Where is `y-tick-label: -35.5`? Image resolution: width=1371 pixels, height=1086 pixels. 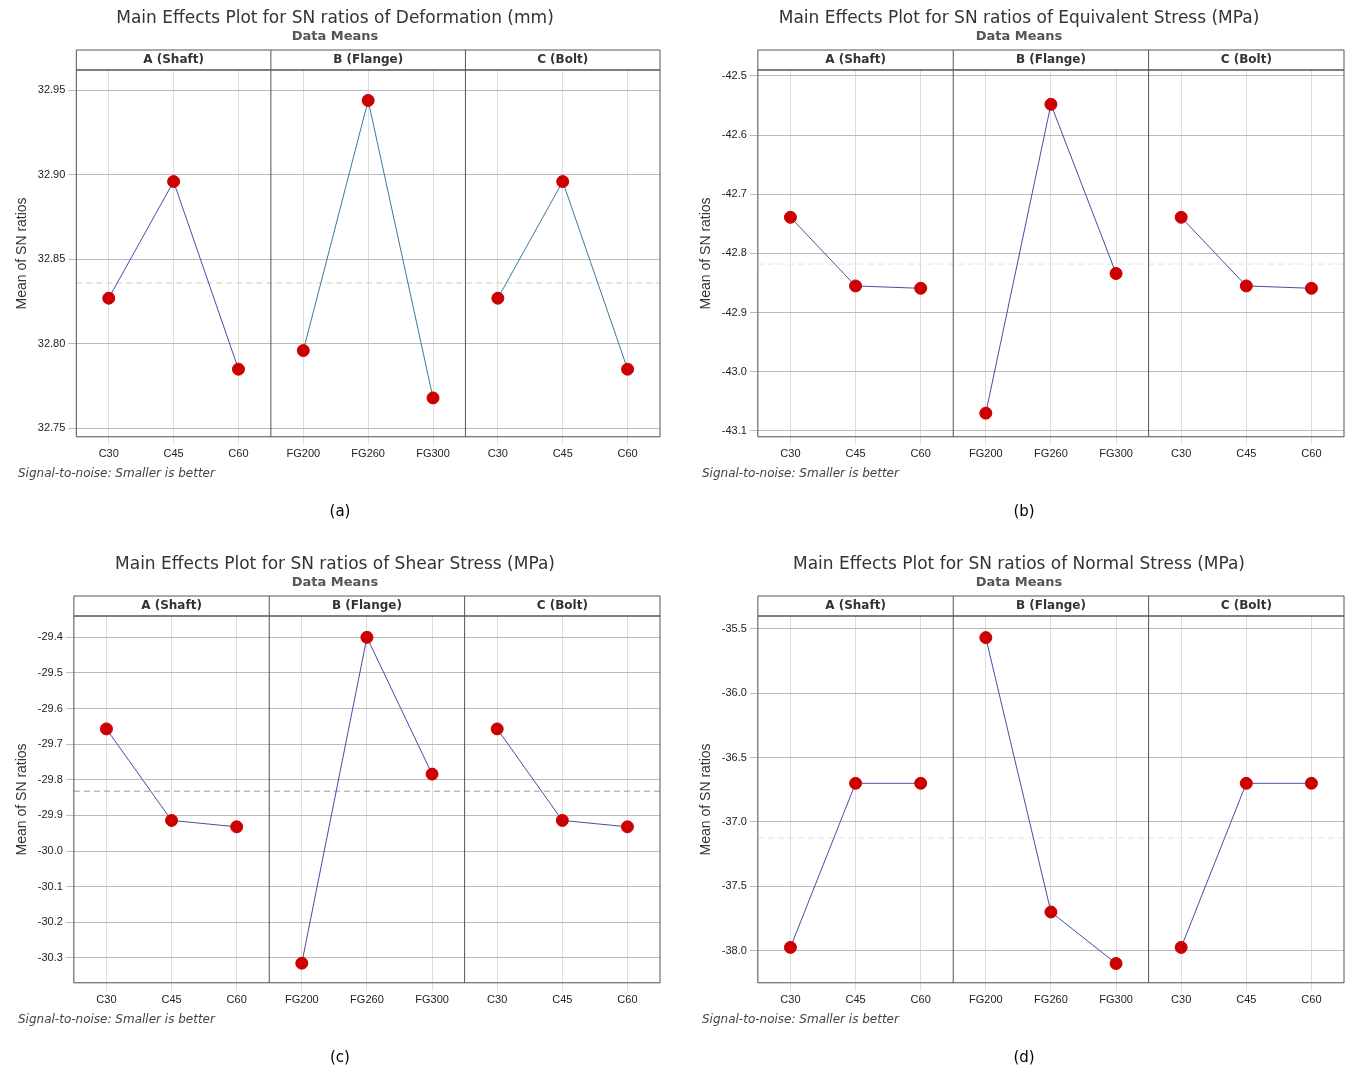
y-tick-label: -35.5 is located at coordinates (734, 627).